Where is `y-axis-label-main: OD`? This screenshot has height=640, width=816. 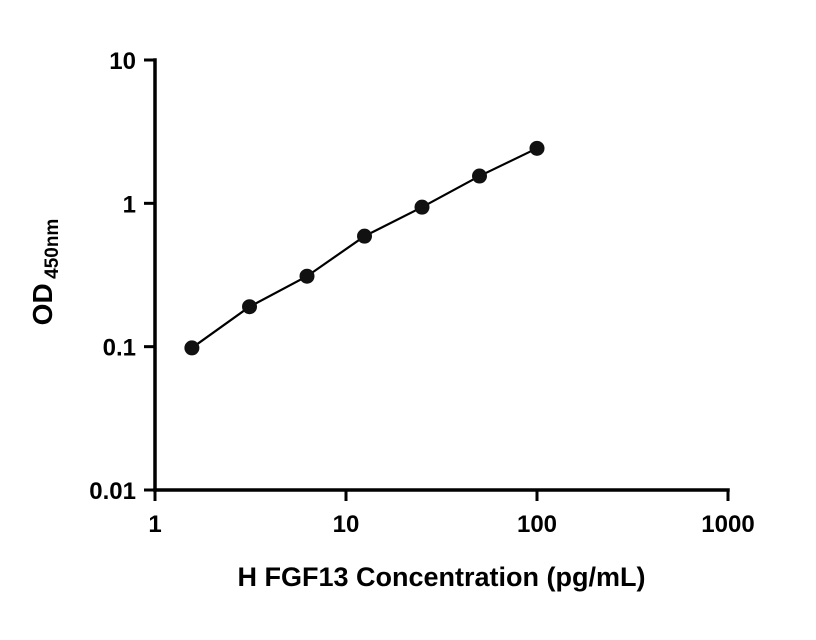 y-axis-label-main: OD is located at coordinates (42, 304).